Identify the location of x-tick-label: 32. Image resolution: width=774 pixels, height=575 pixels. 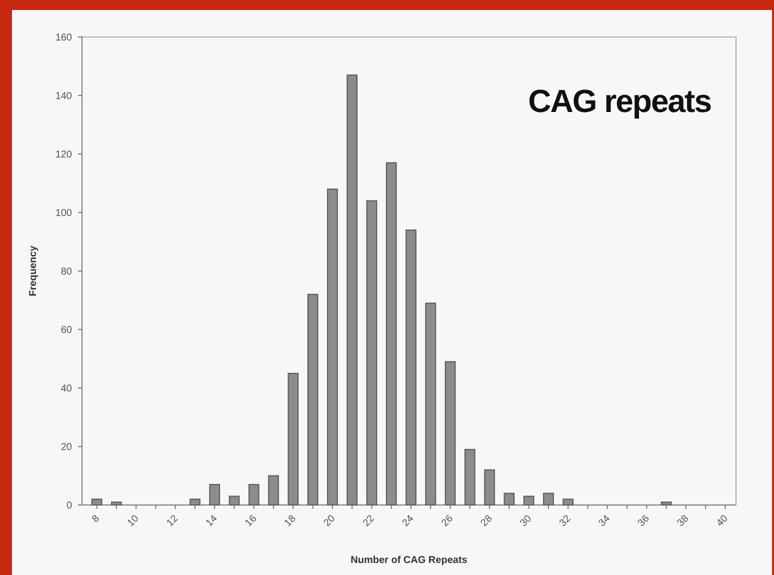
(566, 521).